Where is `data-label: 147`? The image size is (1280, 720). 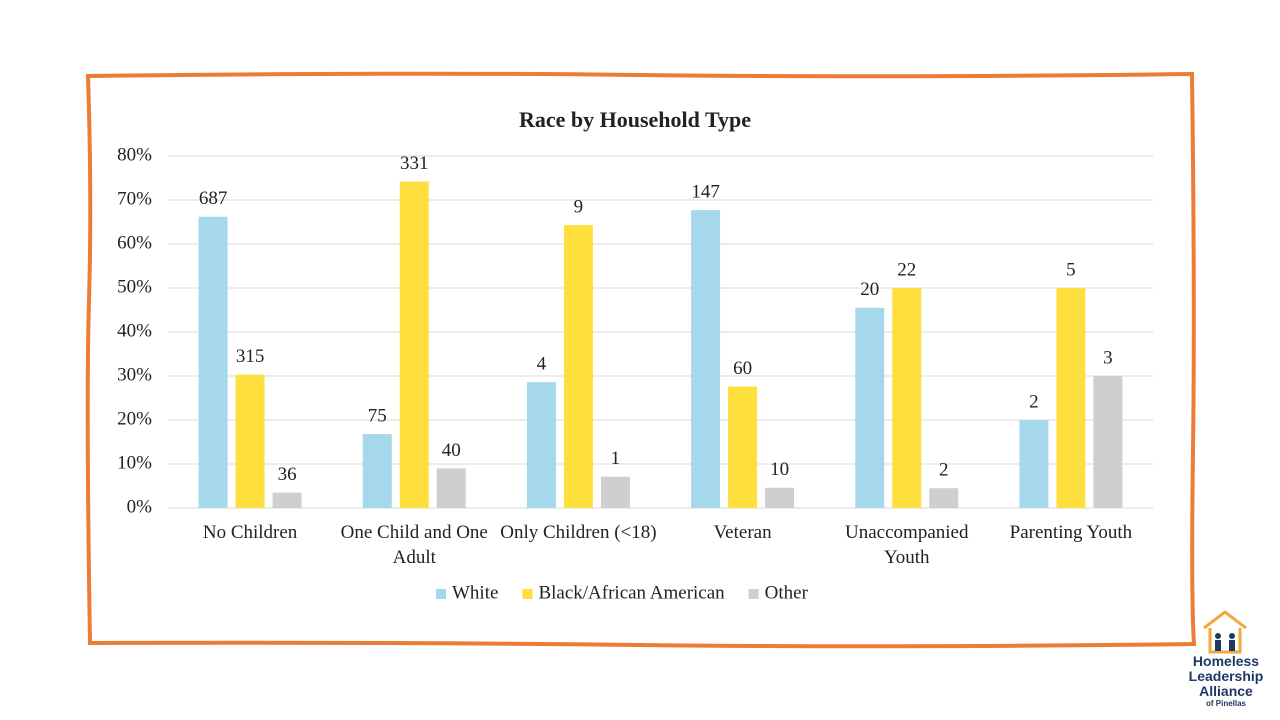 data-label: 147 is located at coordinates (705, 191).